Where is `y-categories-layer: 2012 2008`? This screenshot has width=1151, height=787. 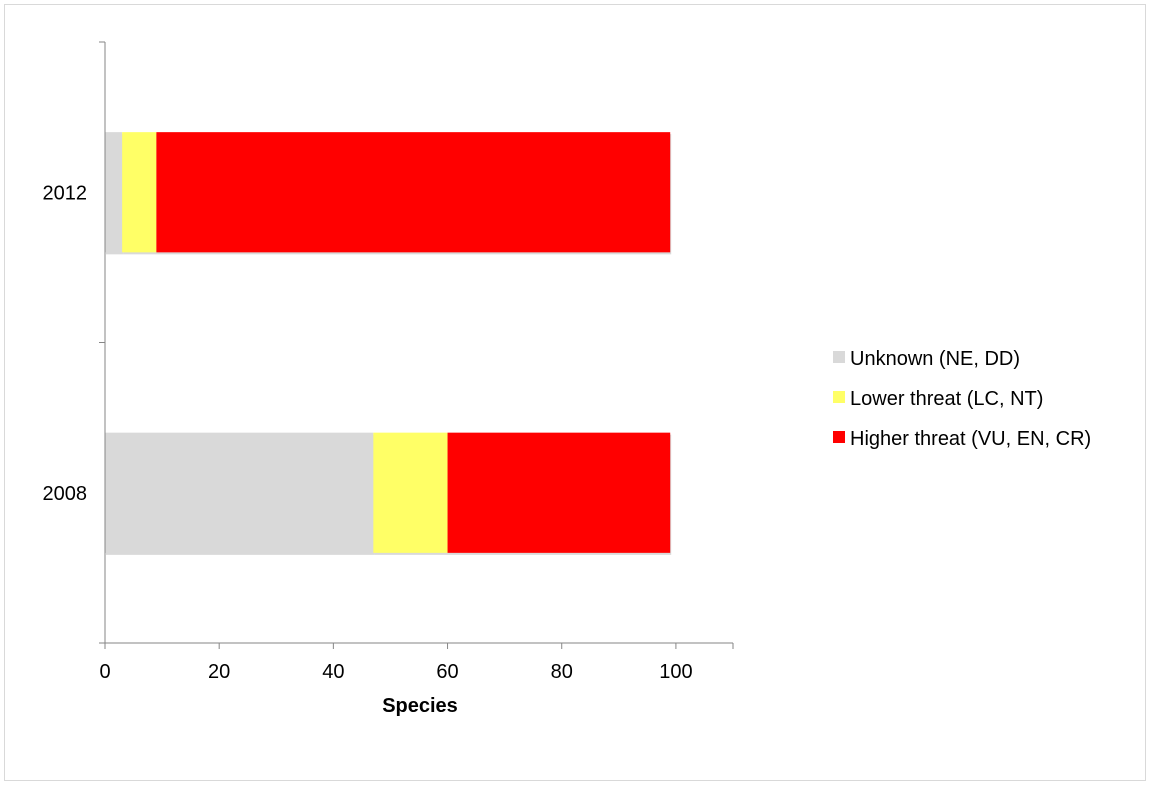 y-categories-layer: 2012 2008 is located at coordinates (65, 343).